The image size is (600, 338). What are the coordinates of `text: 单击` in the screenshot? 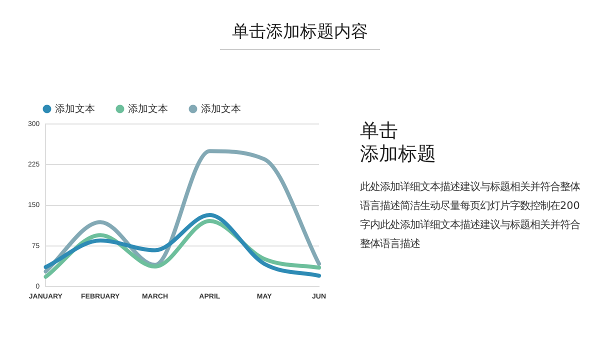 It's located at (379, 131).